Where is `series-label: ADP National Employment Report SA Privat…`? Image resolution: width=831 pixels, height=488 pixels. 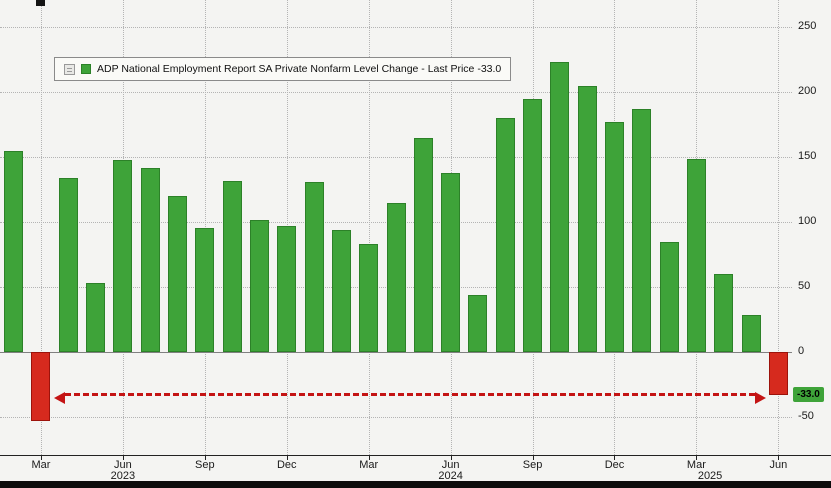 series-label: ADP National Employment Report SA Privat… is located at coordinates (299, 69).